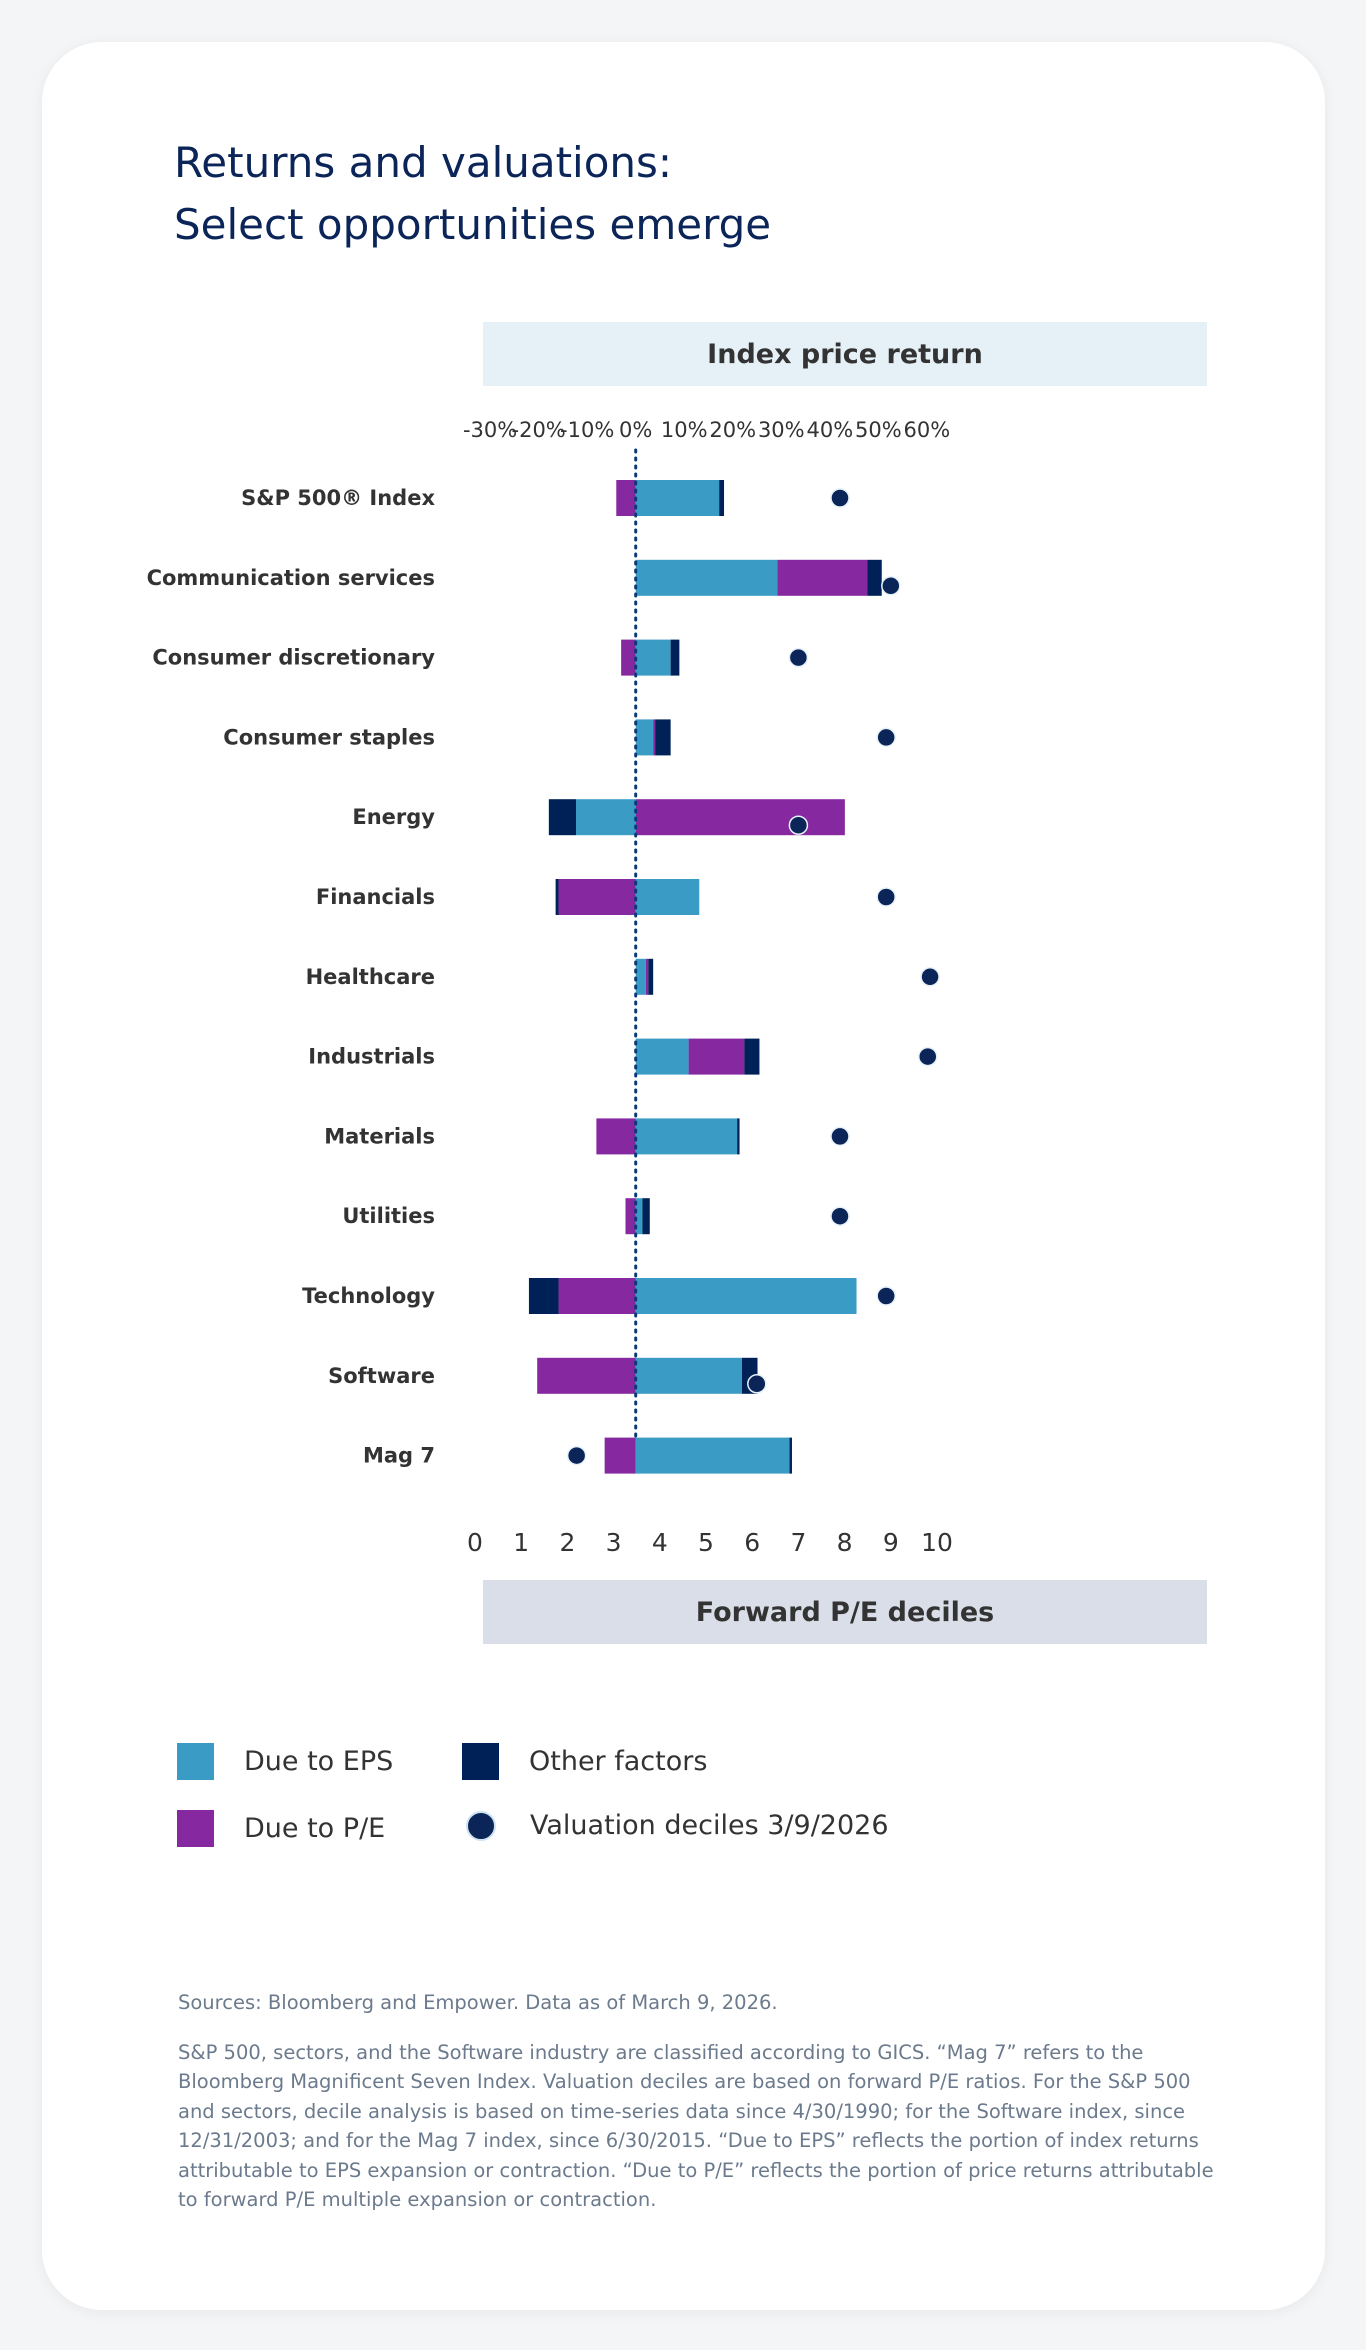 This screenshot has width=1366, height=2350. Describe the element at coordinates (480, 1761) in the screenshot. I see `legend-swatch-other` at that location.